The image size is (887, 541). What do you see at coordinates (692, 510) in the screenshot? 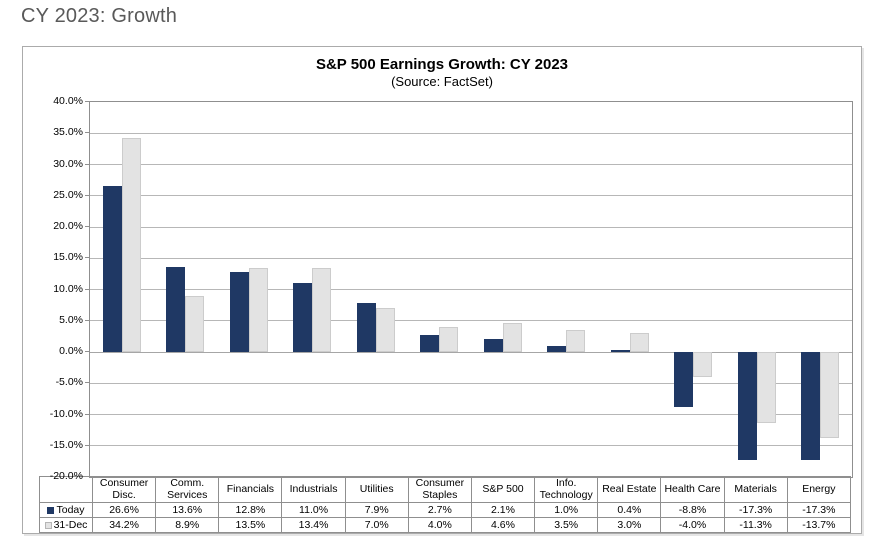
I see `data-table-value: -8.8%` at bounding box center [692, 510].